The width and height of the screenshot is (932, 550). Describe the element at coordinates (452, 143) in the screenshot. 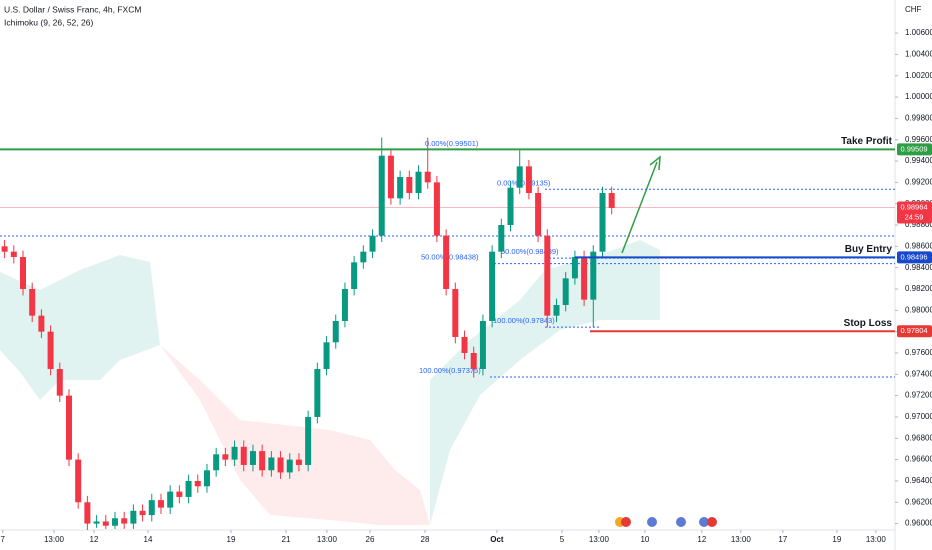

I see `fib-label: 0.00%(0.99501)` at that location.